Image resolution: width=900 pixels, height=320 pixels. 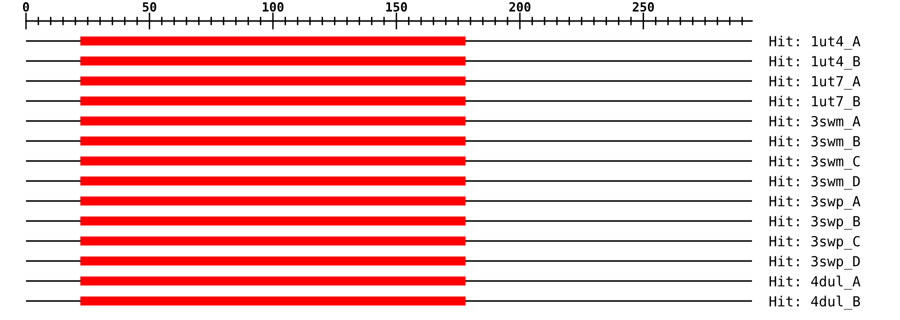 What do you see at coordinates (26, 7) in the screenshot?
I see `x-tick-label: 0` at bounding box center [26, 7].